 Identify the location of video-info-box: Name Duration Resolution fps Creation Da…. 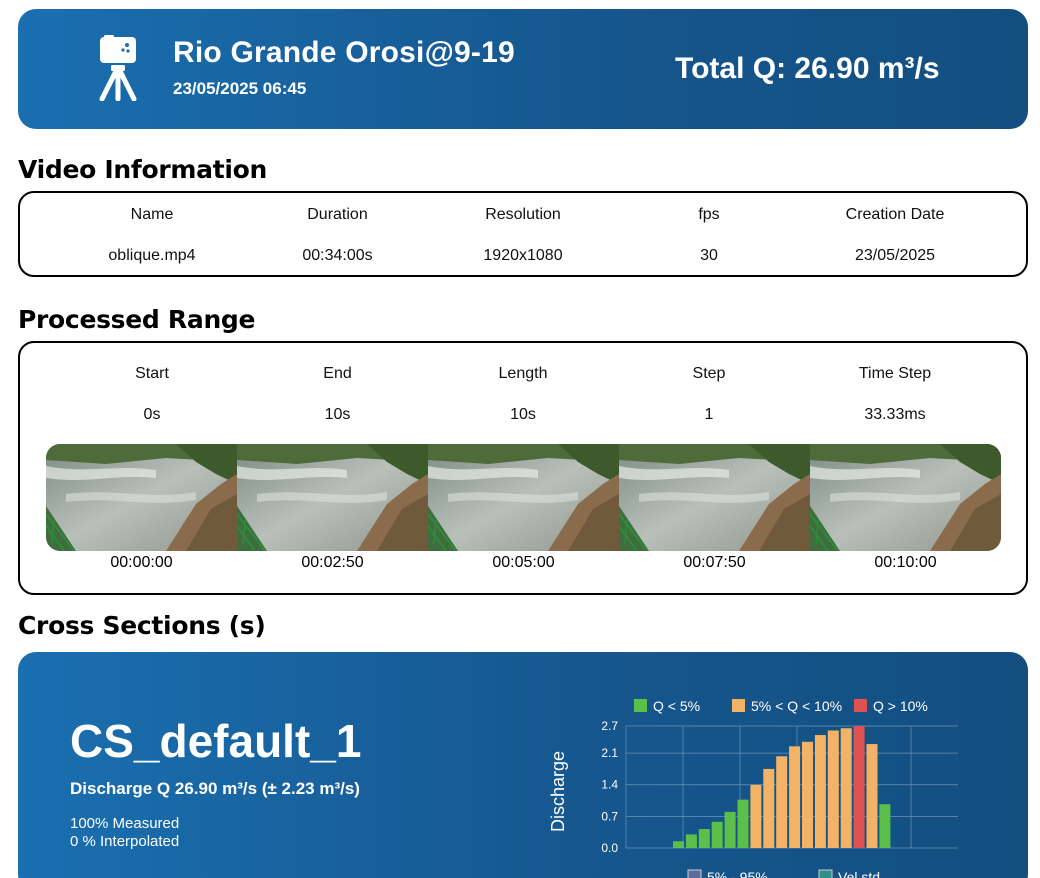
(523, 234).